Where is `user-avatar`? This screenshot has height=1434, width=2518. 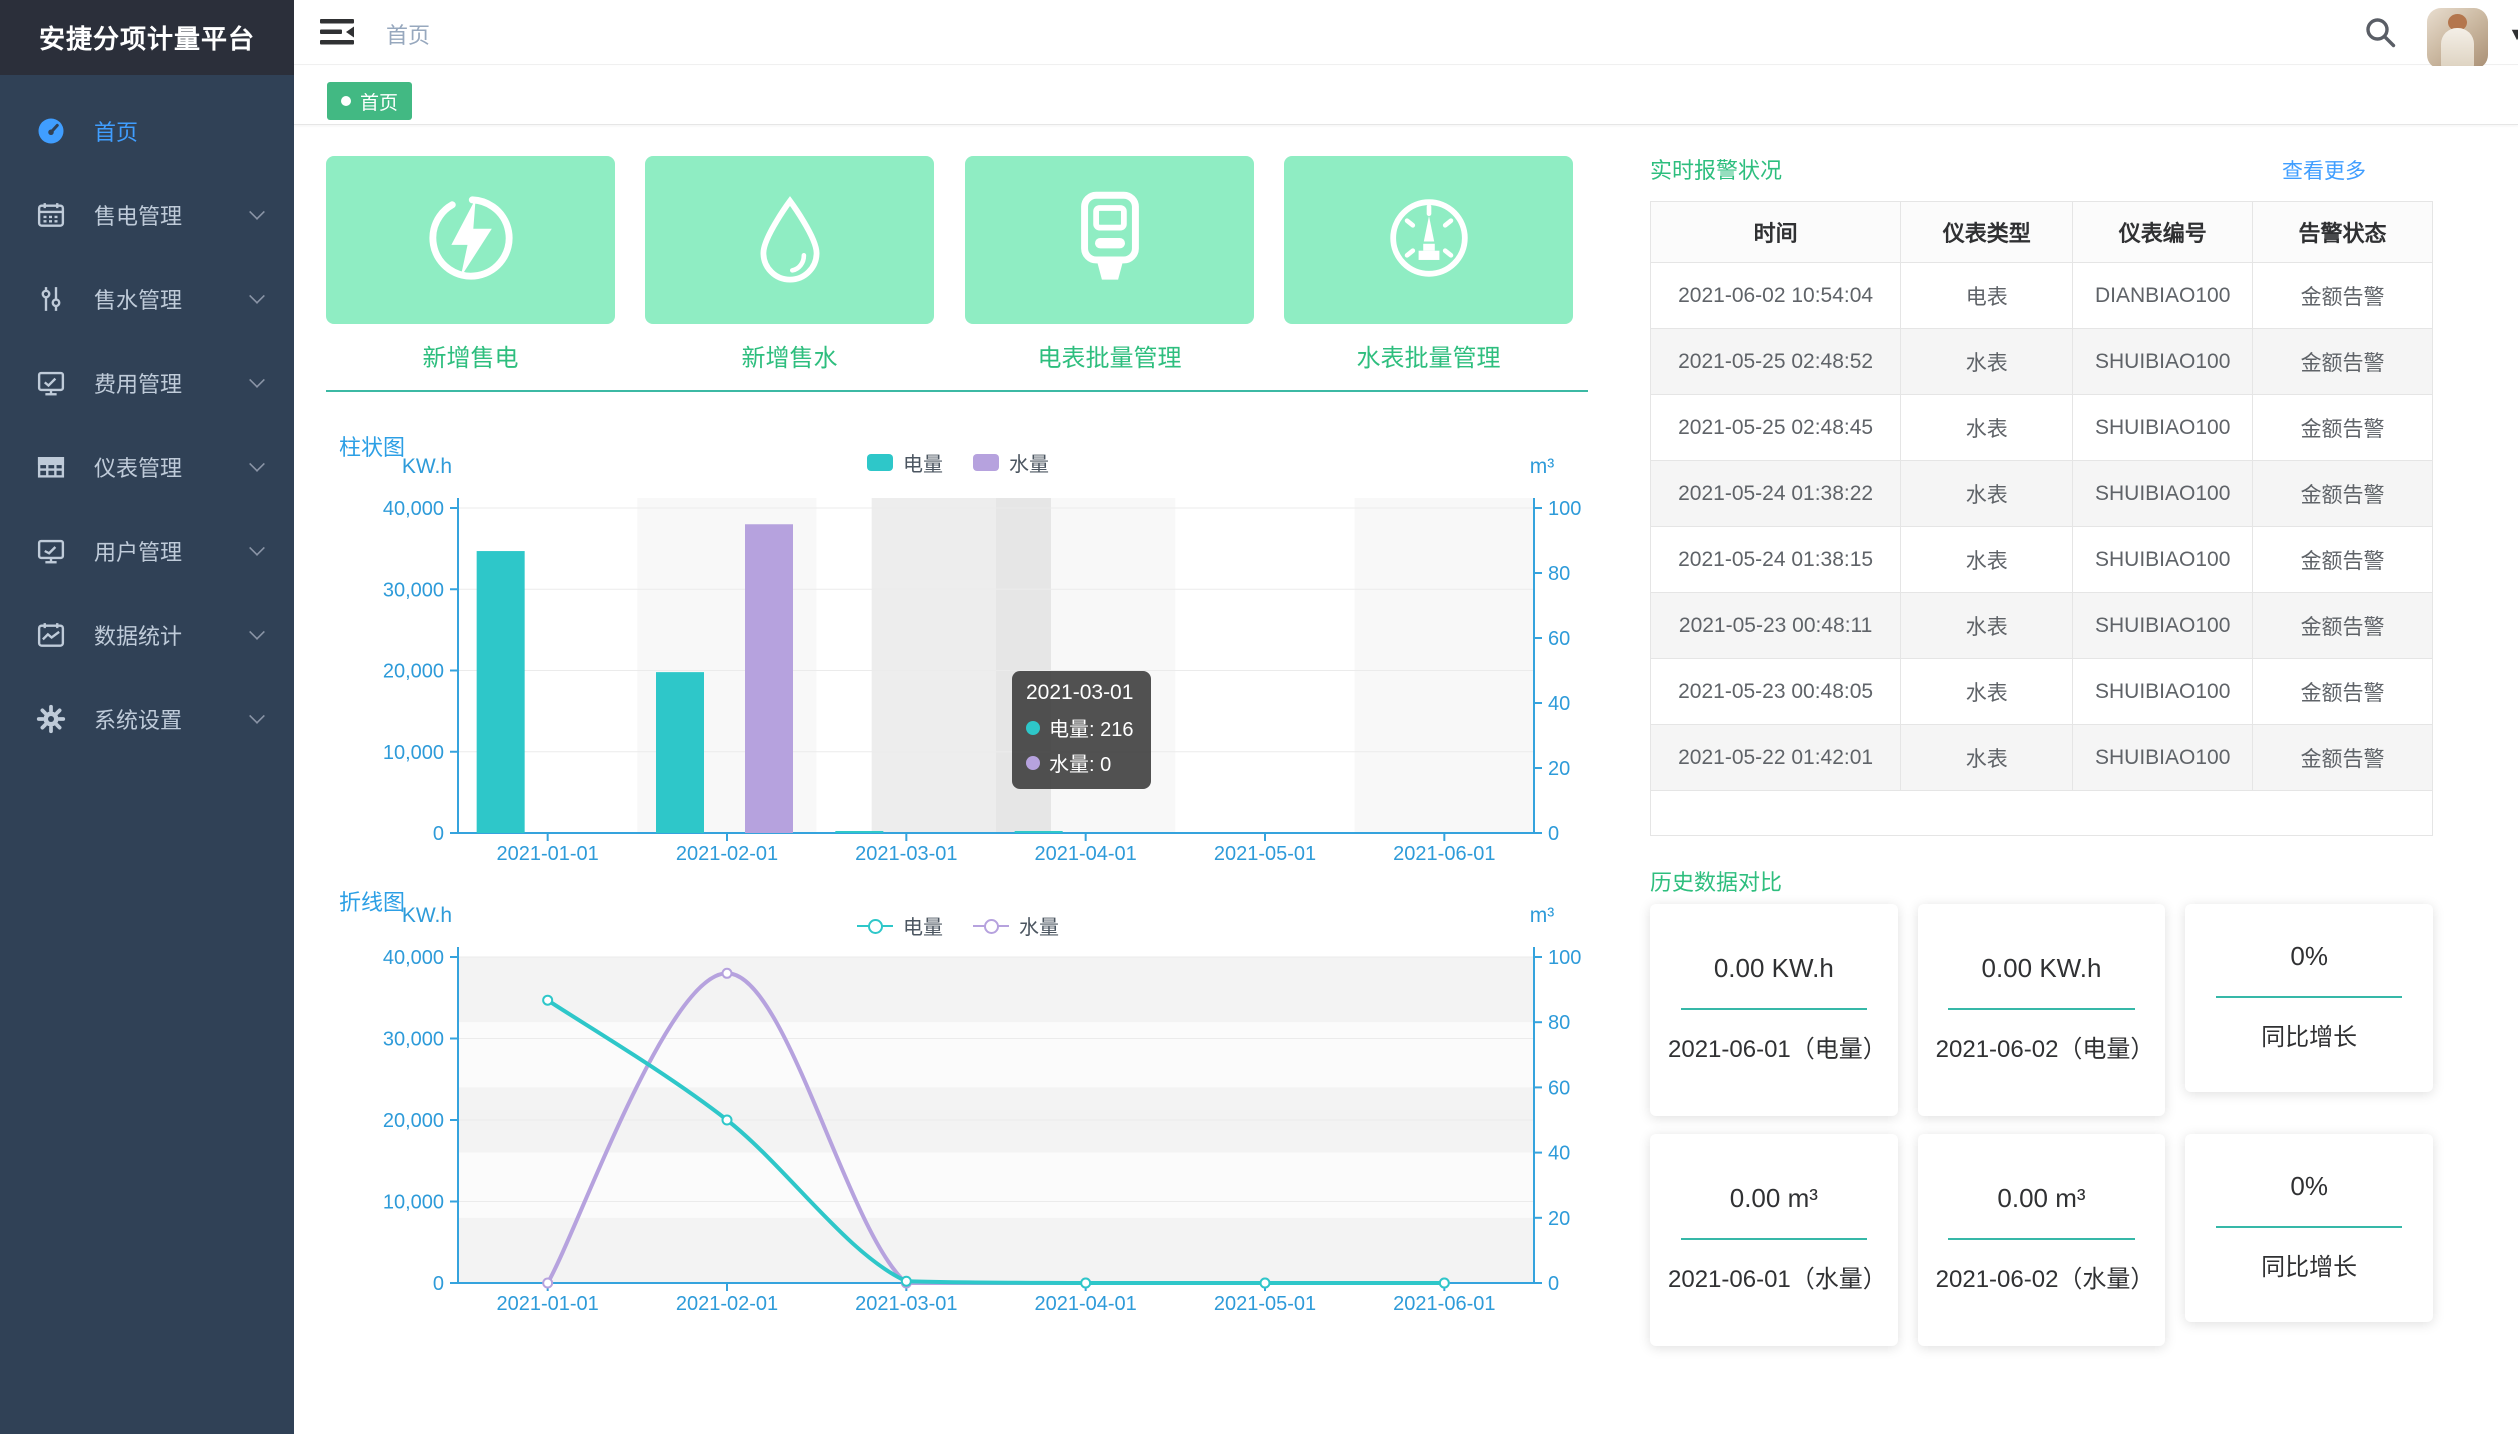
user-avatar is located at coordinates (2457, 38).